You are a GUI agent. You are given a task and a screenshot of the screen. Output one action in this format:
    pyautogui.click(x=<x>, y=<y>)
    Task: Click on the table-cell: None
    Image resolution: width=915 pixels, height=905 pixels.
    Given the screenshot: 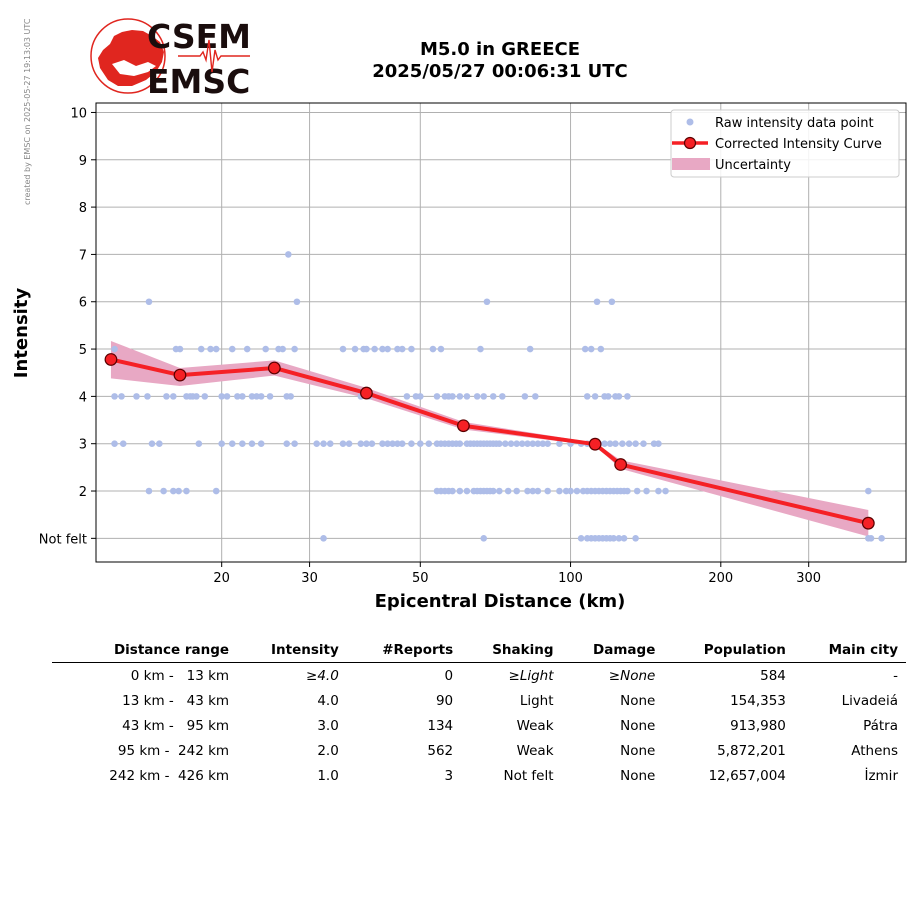 What is the action you would take?
    pyautogui.click(x=638, y=775)
    